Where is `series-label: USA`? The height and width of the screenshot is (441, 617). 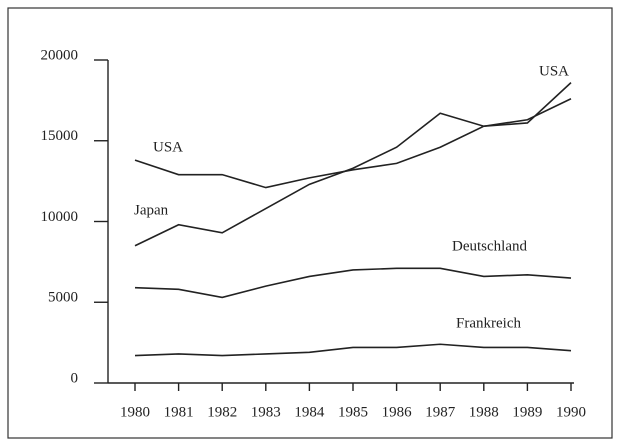
series-label: USA is located at coordinates (168, 147).